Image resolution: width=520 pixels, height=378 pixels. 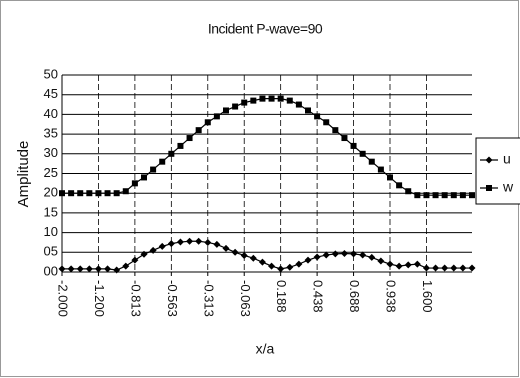 I want to click on x-tick-label: 1.600, so click(x=427, y=296).